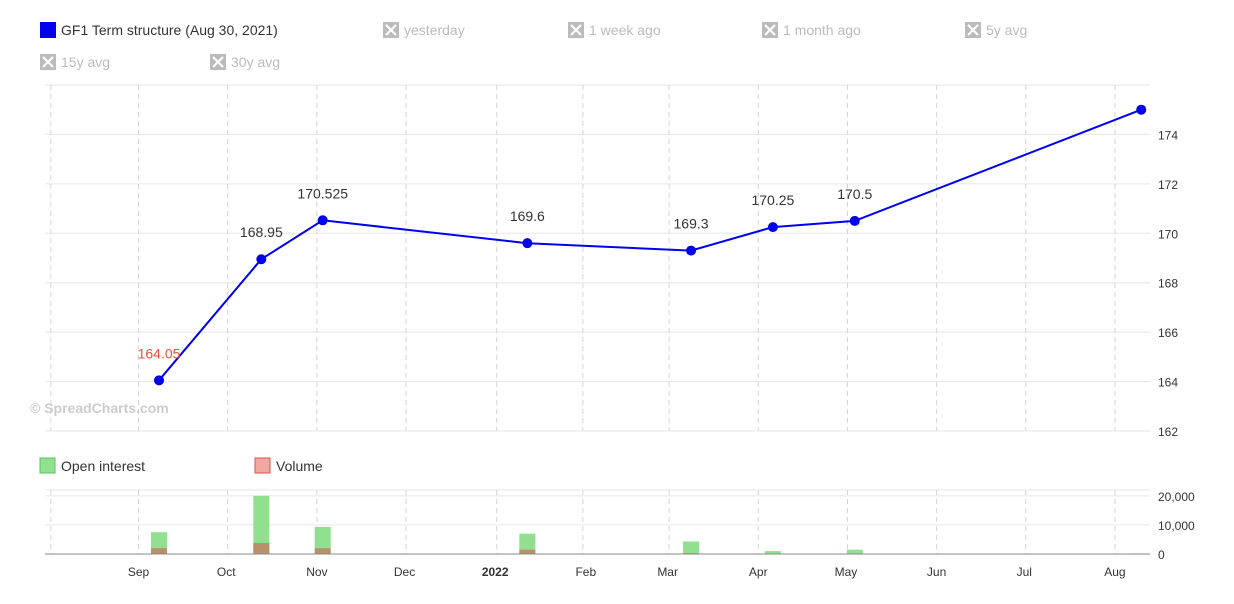  I want to click on x-tick-label: Mar, so click(667, 572).